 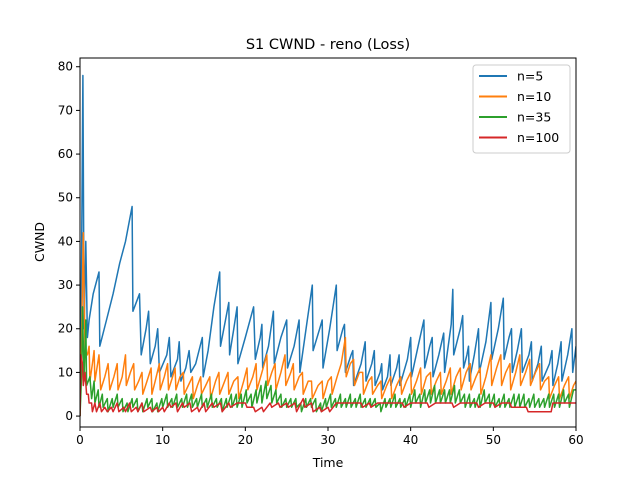 I want to click on y-tick-label: 60, so click(x=65, y=154).